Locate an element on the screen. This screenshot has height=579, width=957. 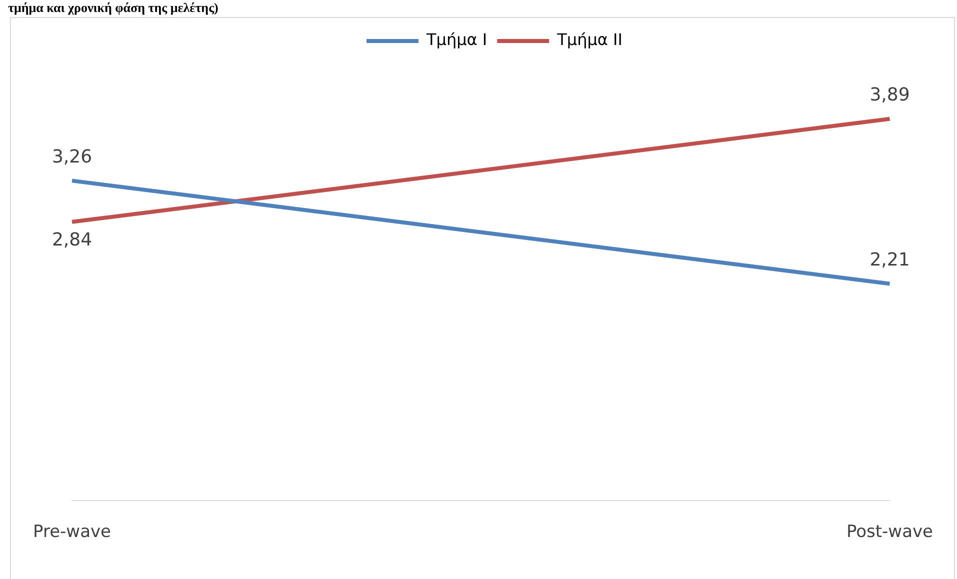
data-label: 2,84 is located at coordinates (72, 240).